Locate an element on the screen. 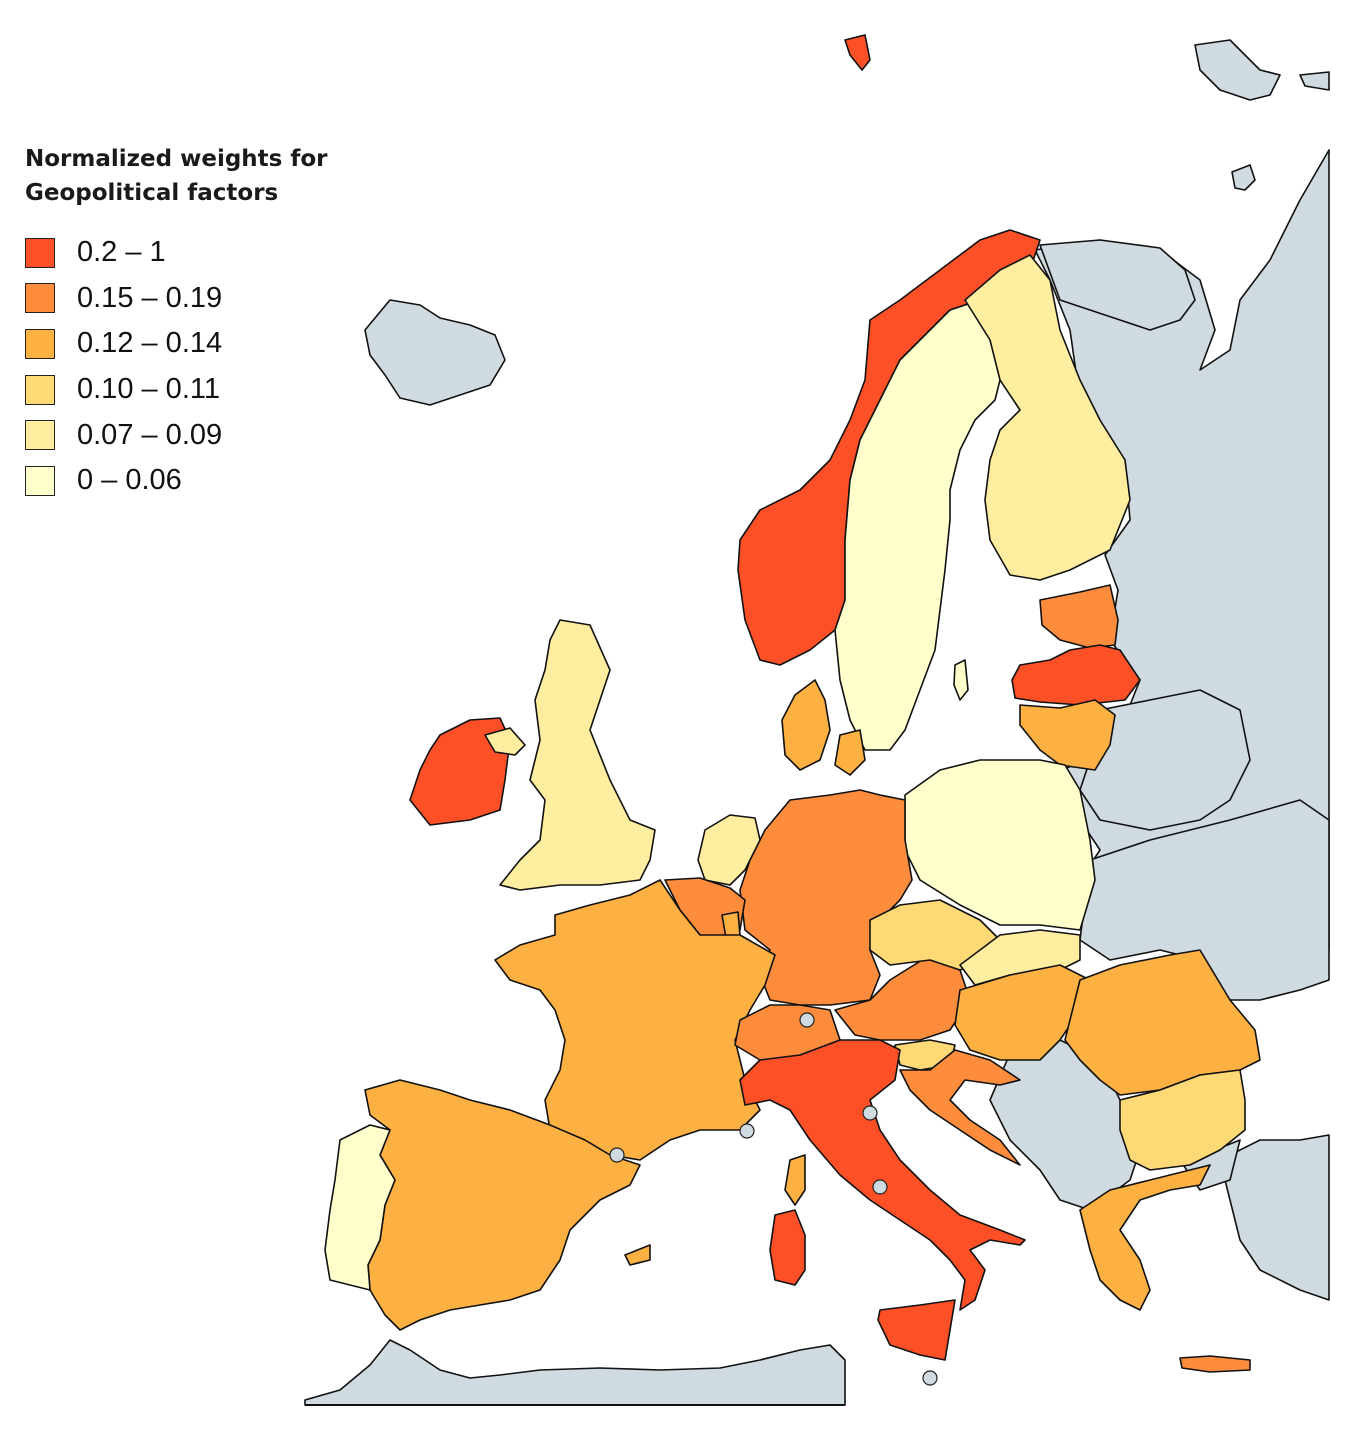  country-ireland is located at coordinates (460, 771).